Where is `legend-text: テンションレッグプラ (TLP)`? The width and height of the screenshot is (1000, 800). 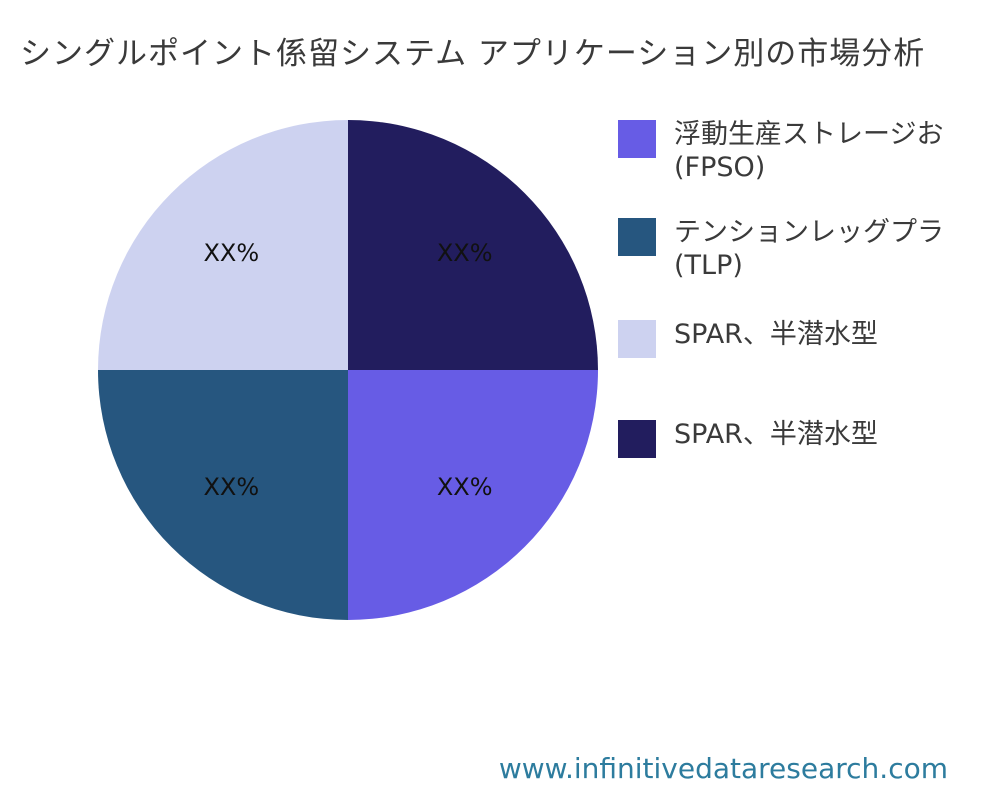
legend-text: テンションレッグプラ (TLP) is located at coordinates (809, 249).